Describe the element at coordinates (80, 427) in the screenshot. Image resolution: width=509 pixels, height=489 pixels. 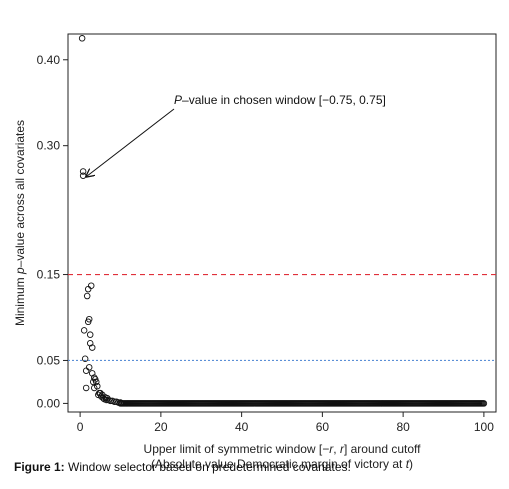
I see `x-tick-label: 0` at that location.